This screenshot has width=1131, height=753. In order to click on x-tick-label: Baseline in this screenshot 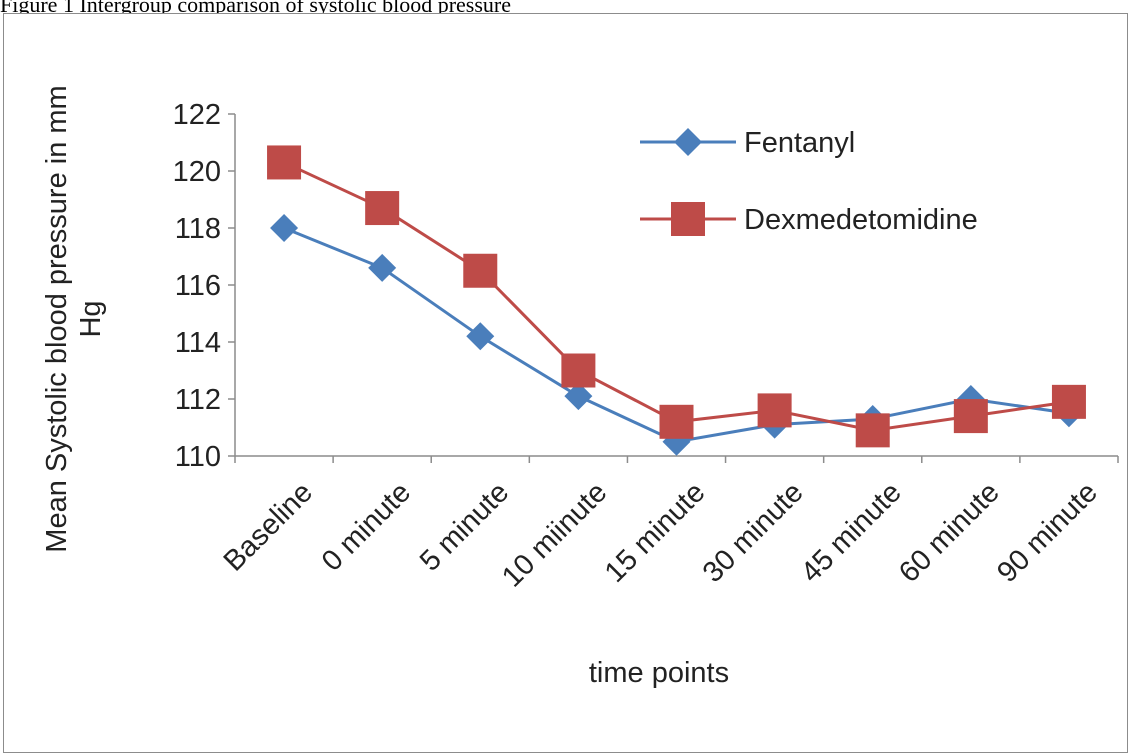, I will do `click(268, 526)`.